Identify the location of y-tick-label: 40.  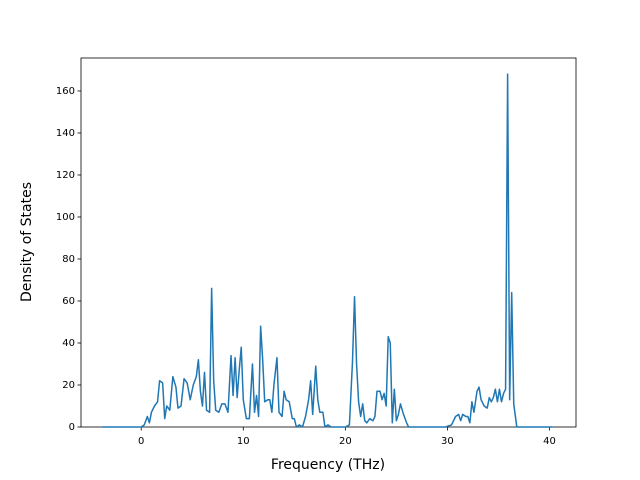
(68, 343).